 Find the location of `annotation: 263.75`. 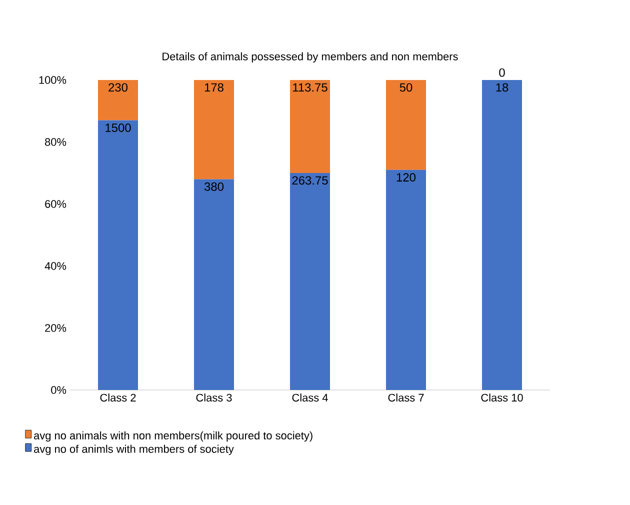

annotation: 263.75 is located at coordinates (310, 180).